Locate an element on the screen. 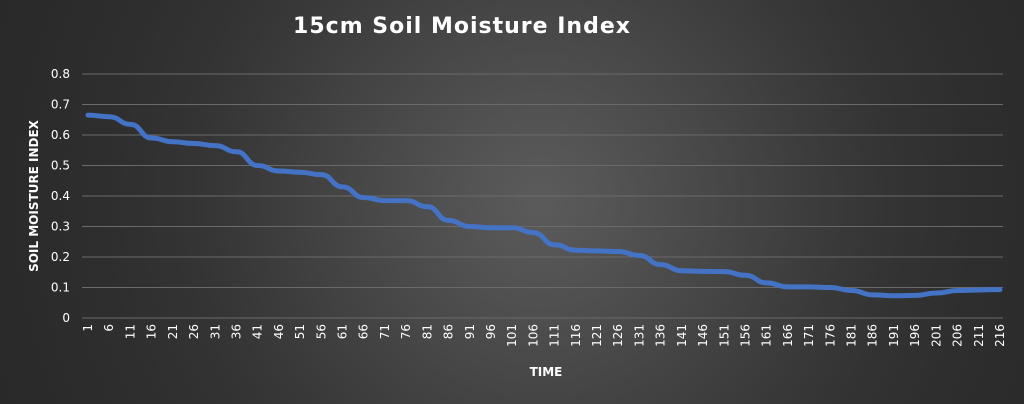  x-tick-label: 176 is located at coordinates (830, 335).